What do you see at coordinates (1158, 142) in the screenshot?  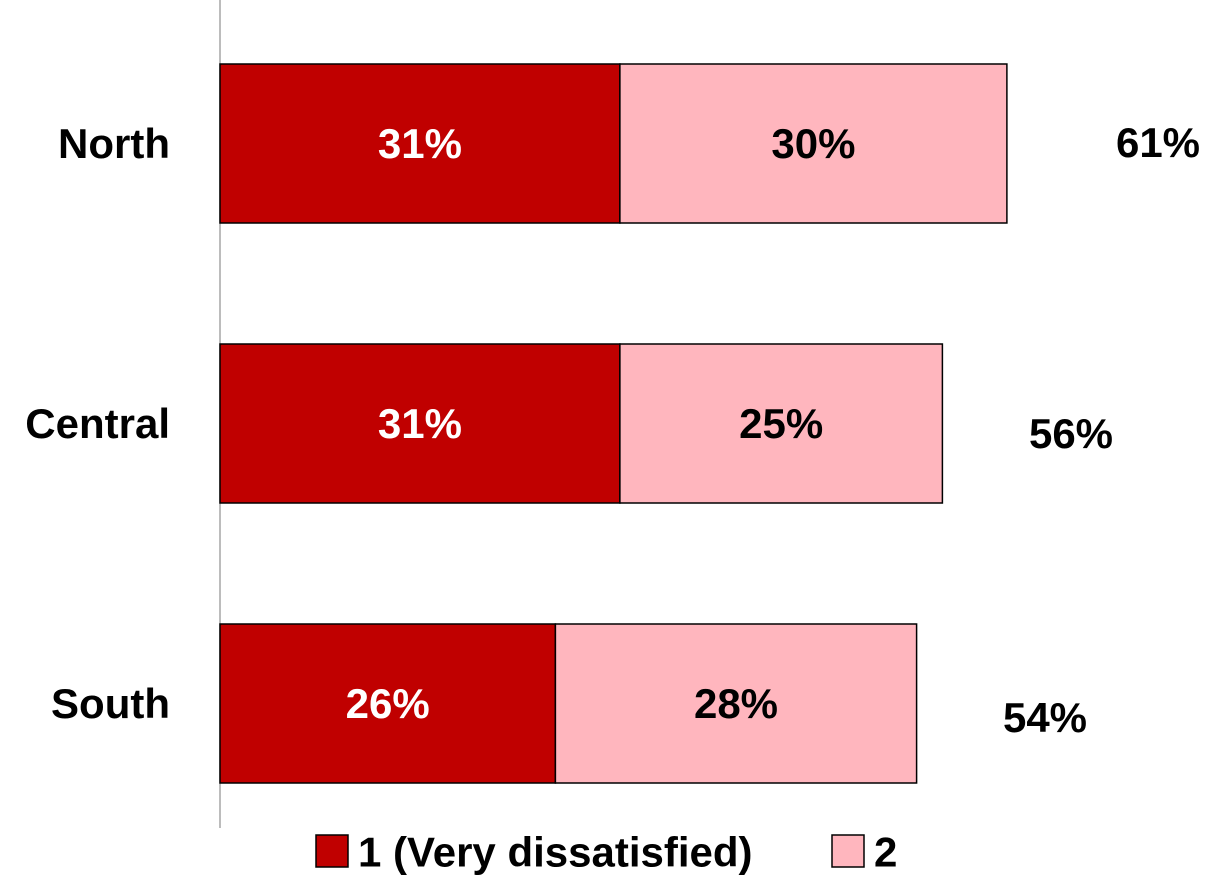 I see `total-label-north: 61%` at bounding box center [1158, 142].